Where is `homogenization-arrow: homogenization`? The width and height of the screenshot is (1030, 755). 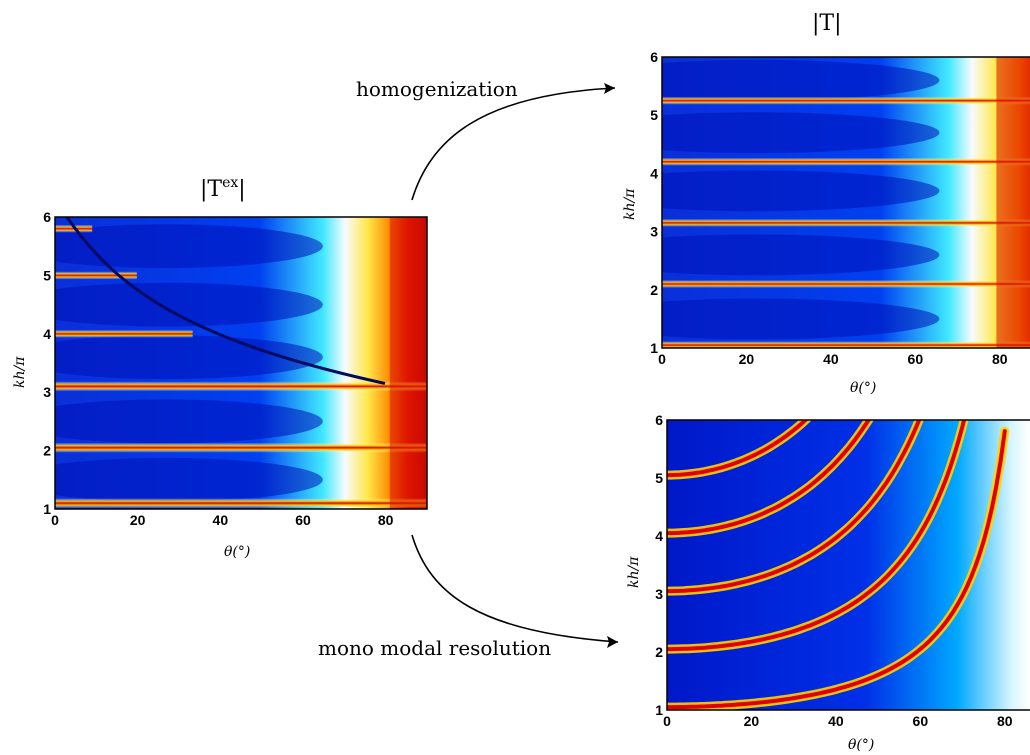
homogenization-arrow: homogenization is located at coordinates (486, 139).